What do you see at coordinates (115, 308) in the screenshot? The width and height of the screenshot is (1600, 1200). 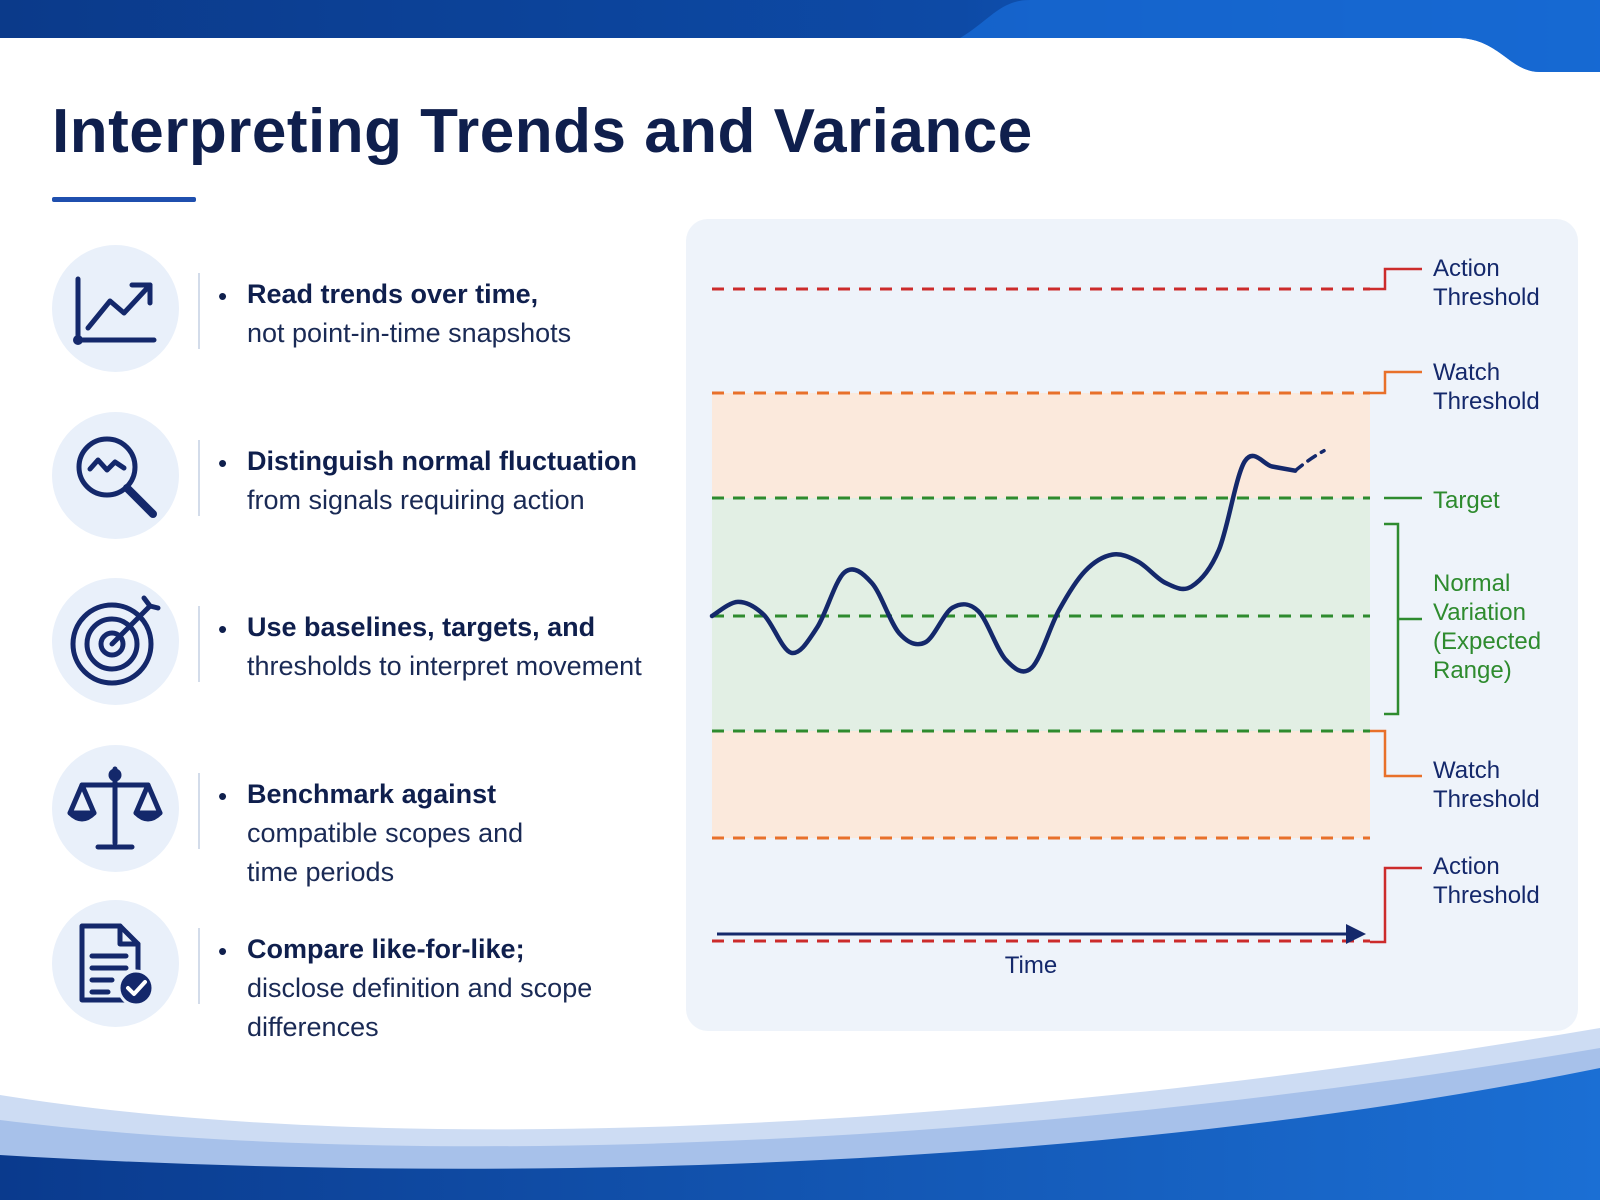 I see `trend-chart-icon` at bounding box center [115, 308].